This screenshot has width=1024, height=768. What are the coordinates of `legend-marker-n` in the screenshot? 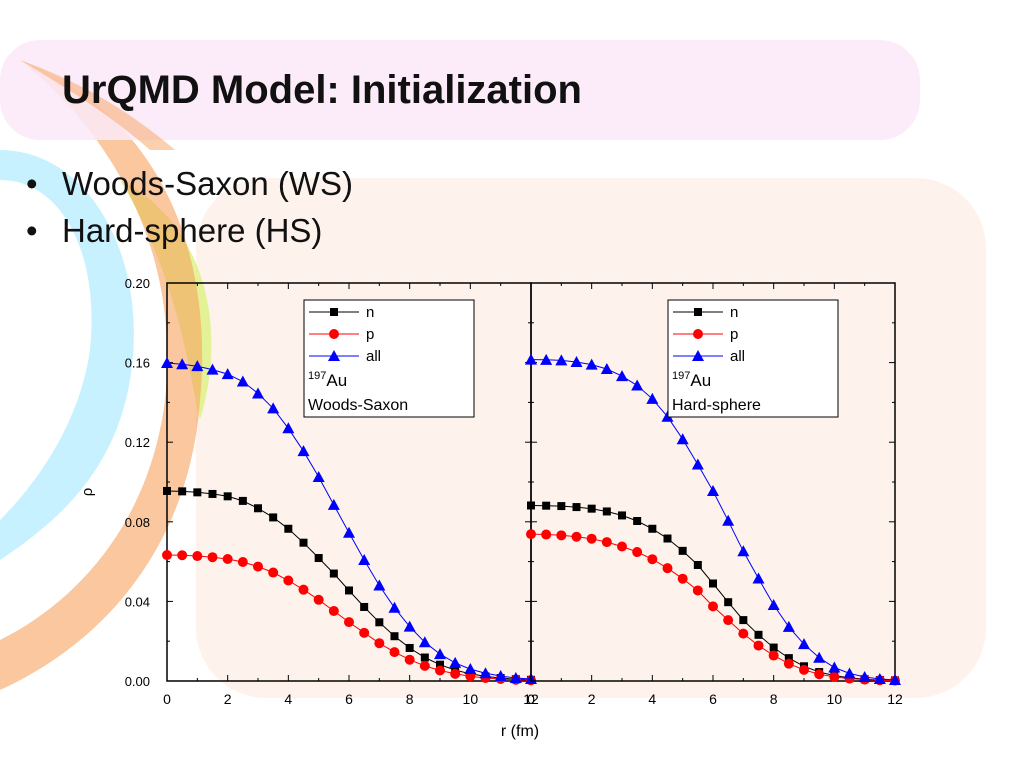 It's located at (698, 312).